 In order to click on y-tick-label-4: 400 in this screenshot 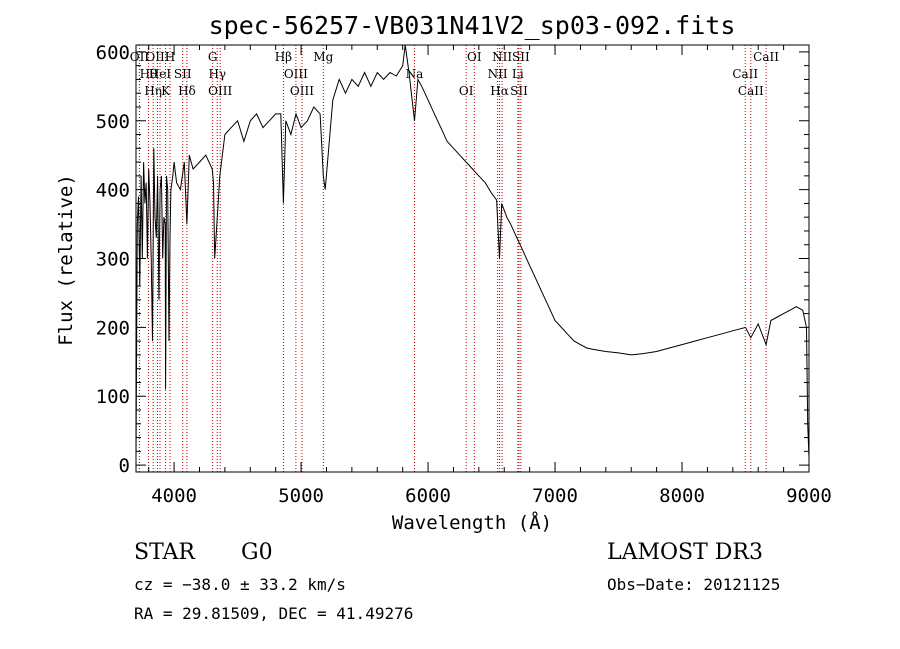, I will do `click(113, 191)`.